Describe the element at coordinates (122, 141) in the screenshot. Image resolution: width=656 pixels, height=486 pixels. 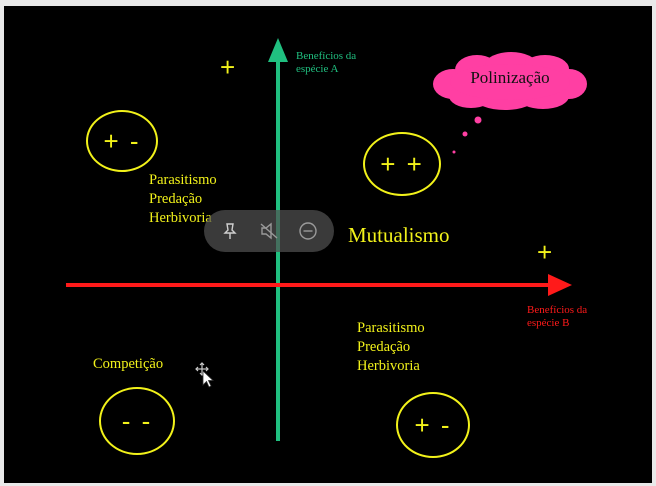
I see `top-left-circle: + -` at that location.